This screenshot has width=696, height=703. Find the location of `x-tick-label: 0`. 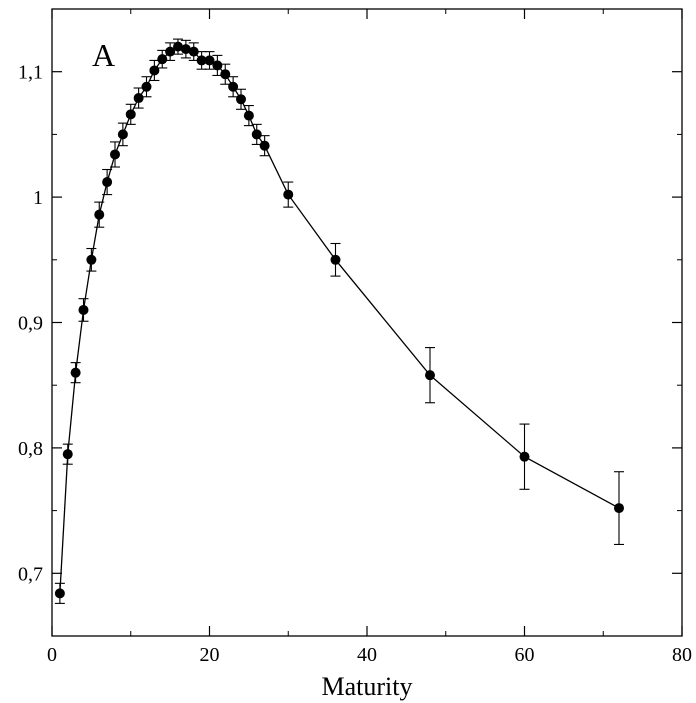

x-tick-label: 0 is located at coordinates (52, 655).